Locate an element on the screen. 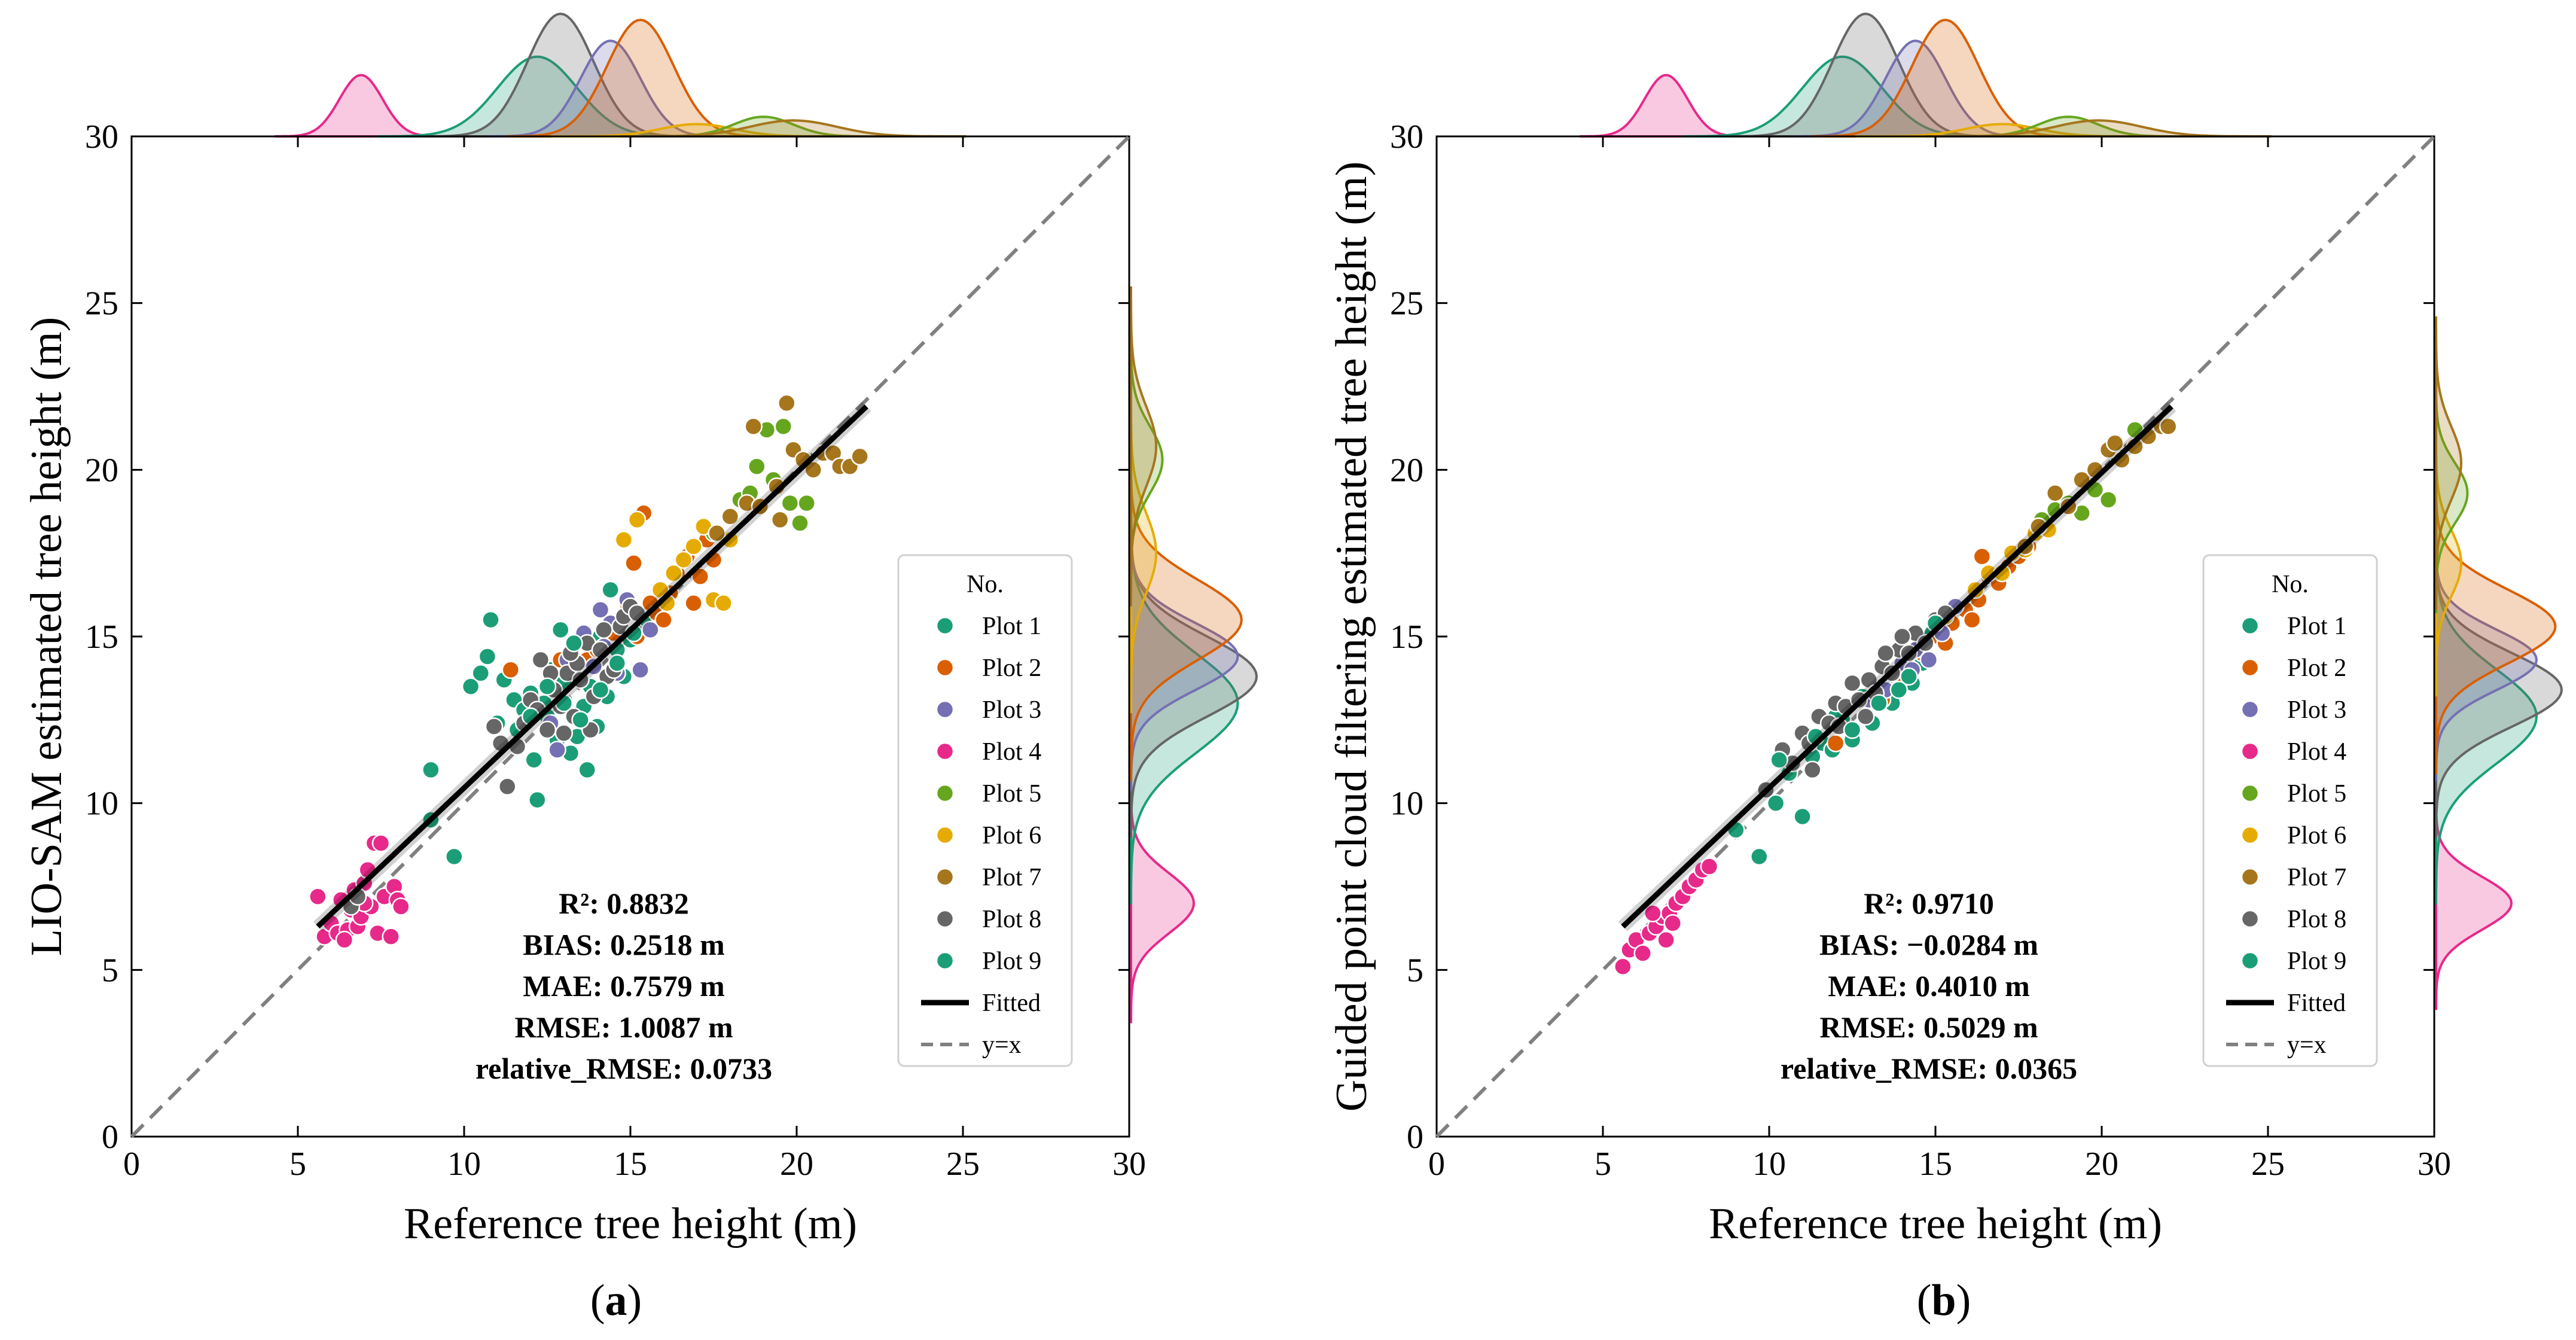 The height and width of the screenshot is (1340, 2576). x-tick-label: 0 is located at coordinates (131, 1164).